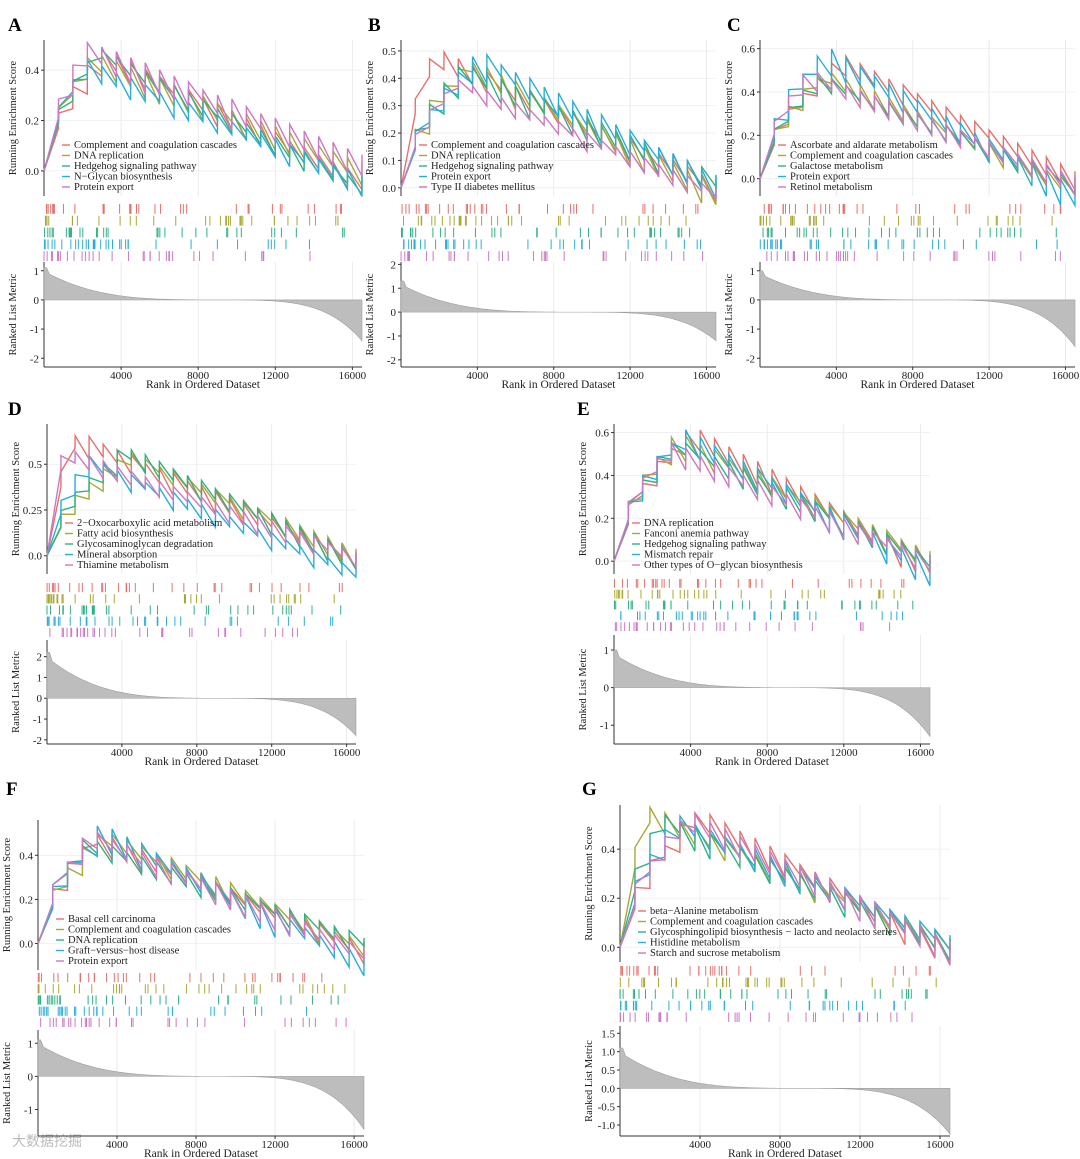  What do you see at coordinates (607, 1126) in the screenshot?
I see `rlm-tick-label: -1.0` at bounding box center [607, 1126].